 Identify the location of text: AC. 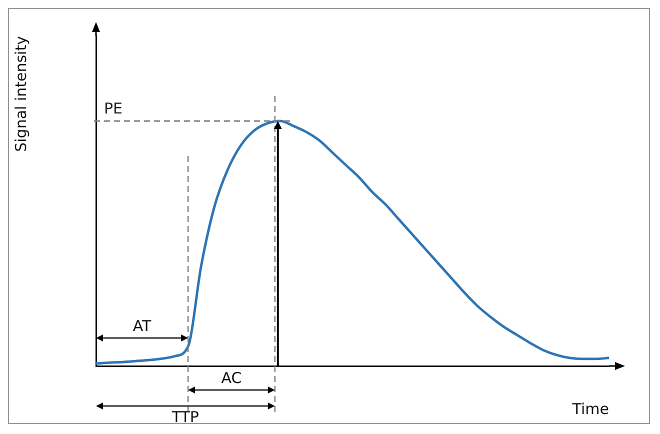
(231, 378).